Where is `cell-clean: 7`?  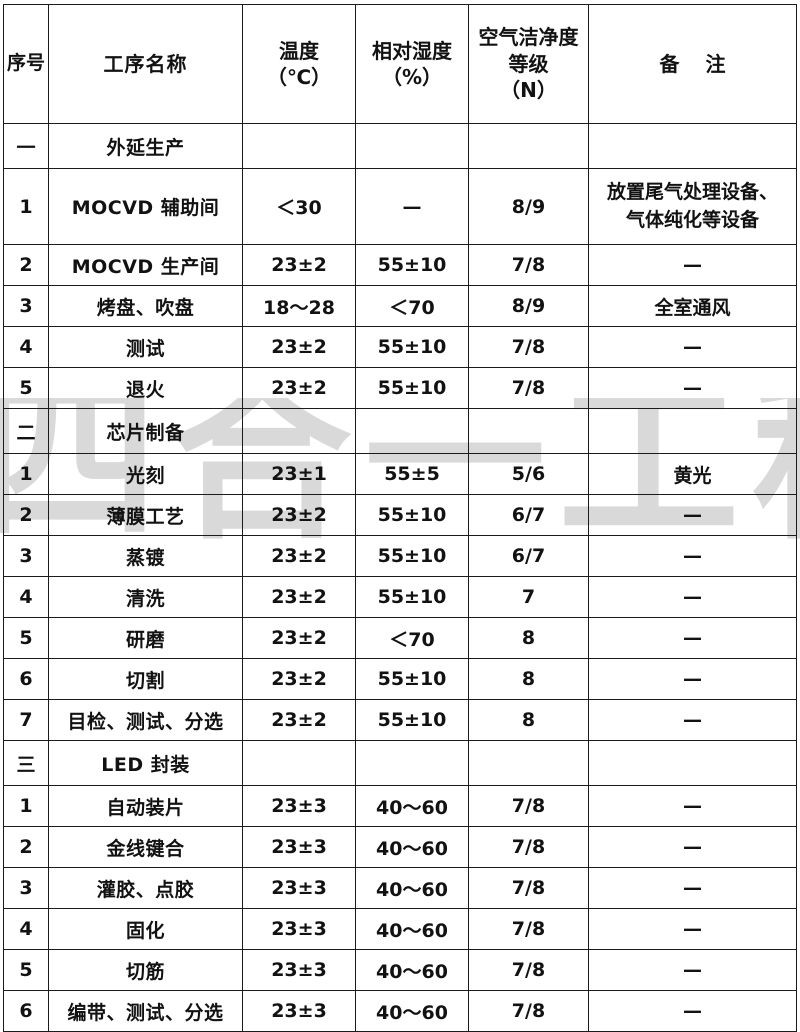
cell-clean: 7 is located at coordinates (528, 597).